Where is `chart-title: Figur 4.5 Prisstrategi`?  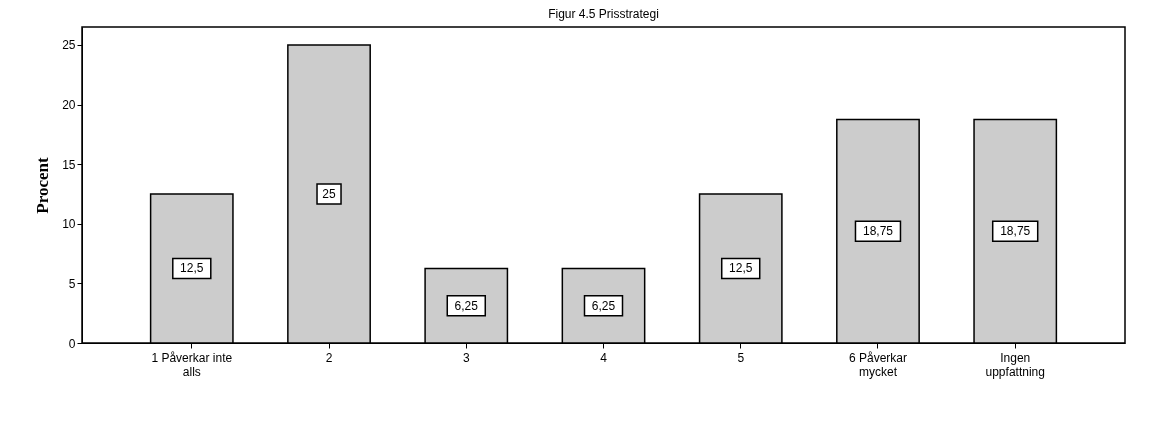 chart-title: Figur 4.5 Prisstrategi is located at coordinates (603, 14).